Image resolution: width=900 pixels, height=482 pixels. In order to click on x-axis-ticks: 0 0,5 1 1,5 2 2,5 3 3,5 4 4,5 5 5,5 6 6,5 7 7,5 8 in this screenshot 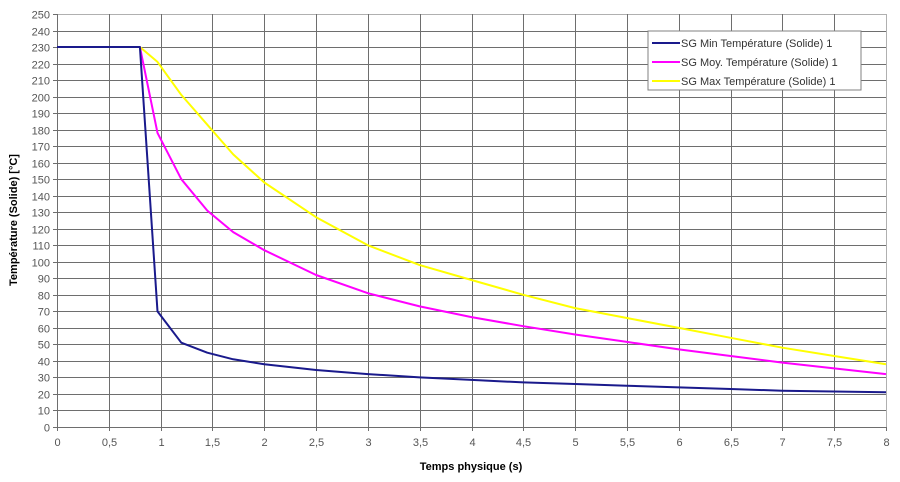, I will do `click(472, 438)`.